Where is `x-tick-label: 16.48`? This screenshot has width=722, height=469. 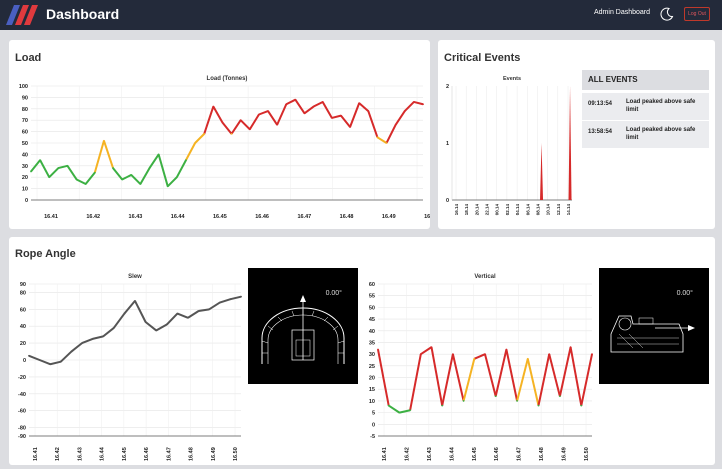 x-tick-label: 16.48 is located at coordinates (192, 454).